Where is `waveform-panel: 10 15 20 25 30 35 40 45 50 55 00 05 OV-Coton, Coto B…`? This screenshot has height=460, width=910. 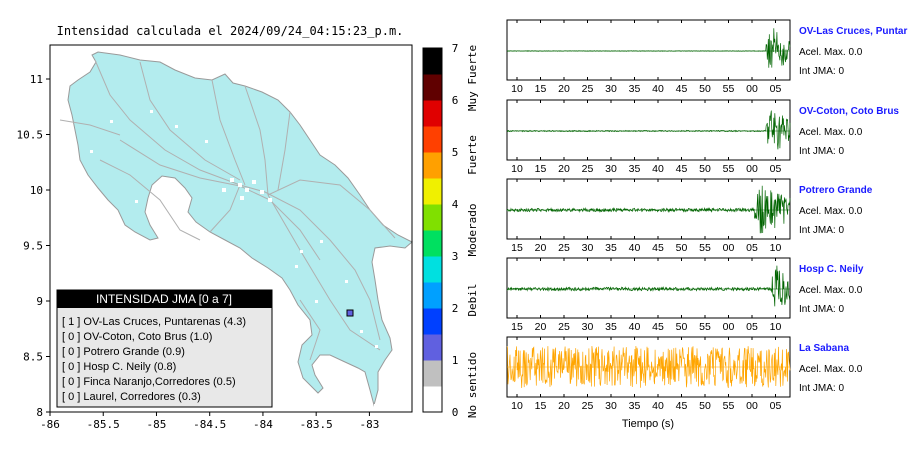
waveform-panel: 10 15 20 25 30 35 40 45 50 55 00 05 OV-Coton, Coto B… is located at coordinates (702, 137).